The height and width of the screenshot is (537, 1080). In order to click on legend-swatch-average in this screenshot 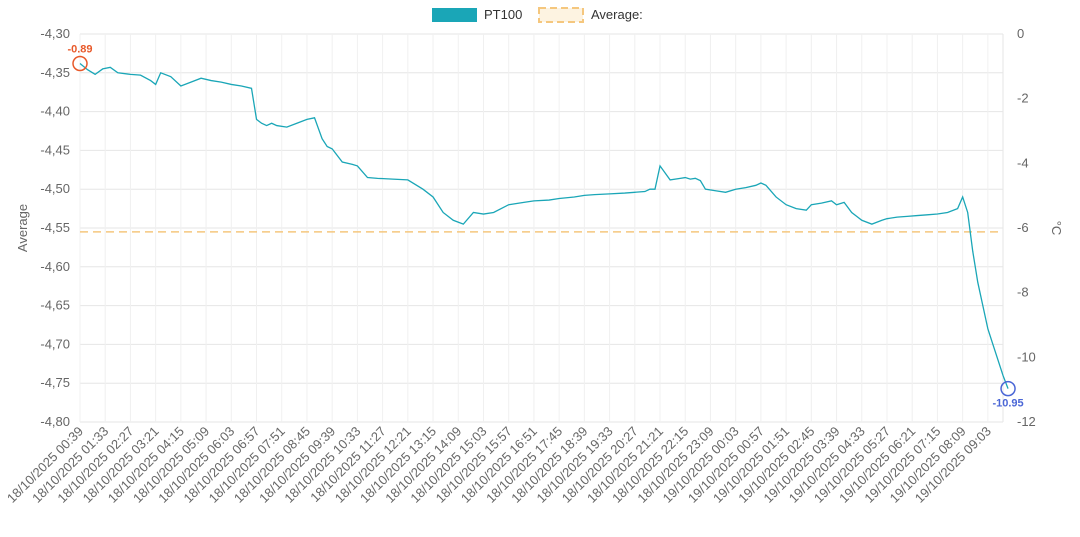, I will do `click(561, 15)`.